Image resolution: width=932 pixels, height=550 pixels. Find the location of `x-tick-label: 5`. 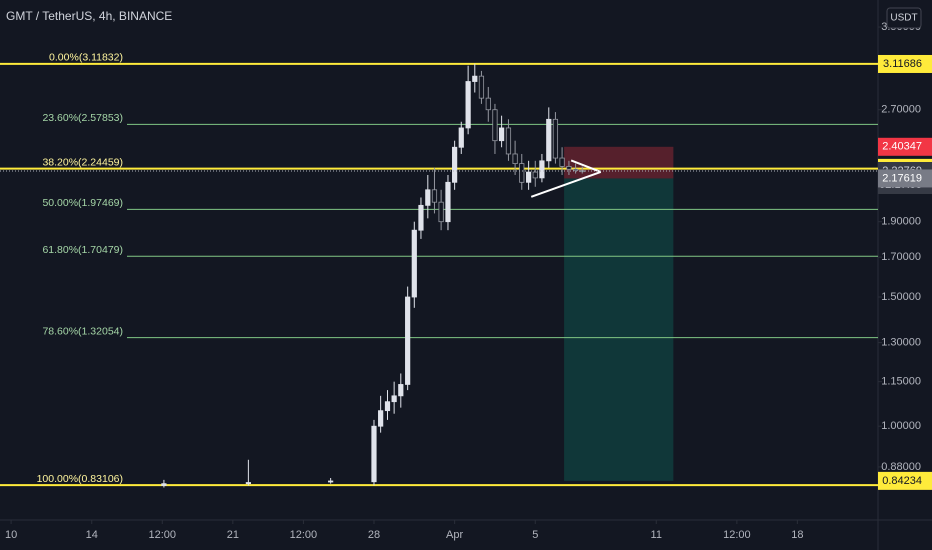

x-tick-label: 5 is located at coordinates (535, 535).